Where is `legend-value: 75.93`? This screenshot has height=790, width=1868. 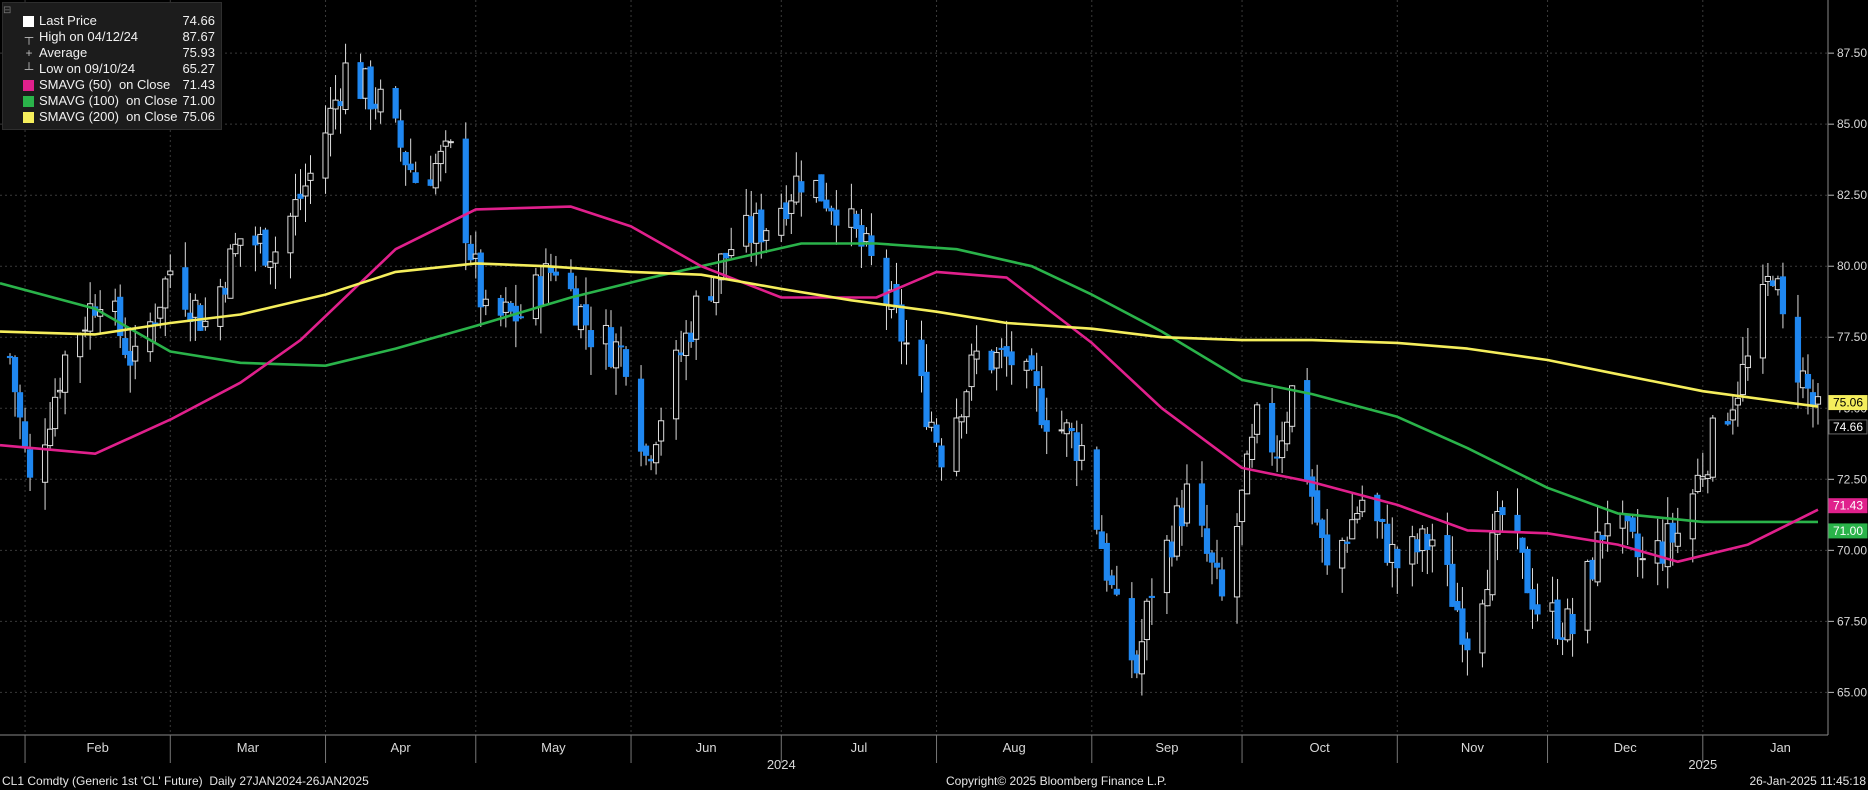 legend-value: 75.93 is located at coordinates (198, 52).